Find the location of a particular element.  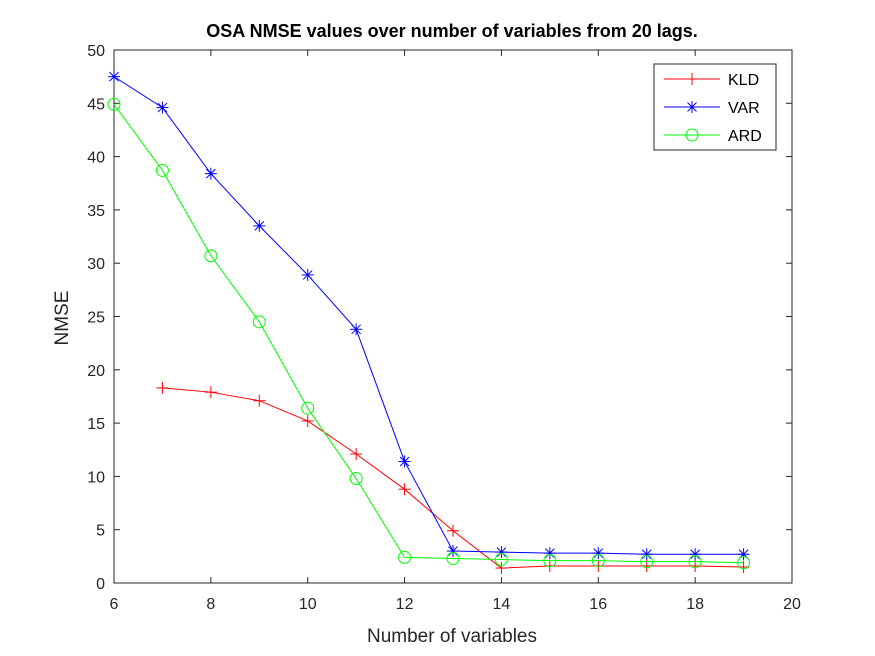

y-tick-label: 20 is located at coordinates (96, 371).